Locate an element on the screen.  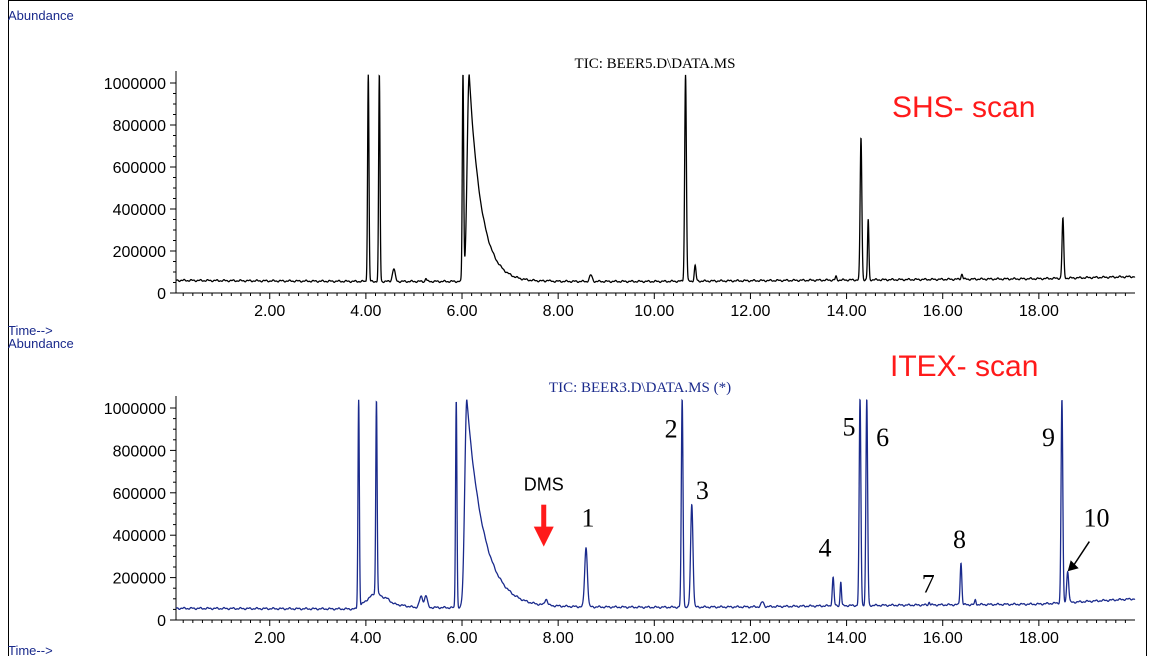
chart-title-bottom: TIC: BEER3.D\DATA.MS (*) is located at coordinates (640, 388).